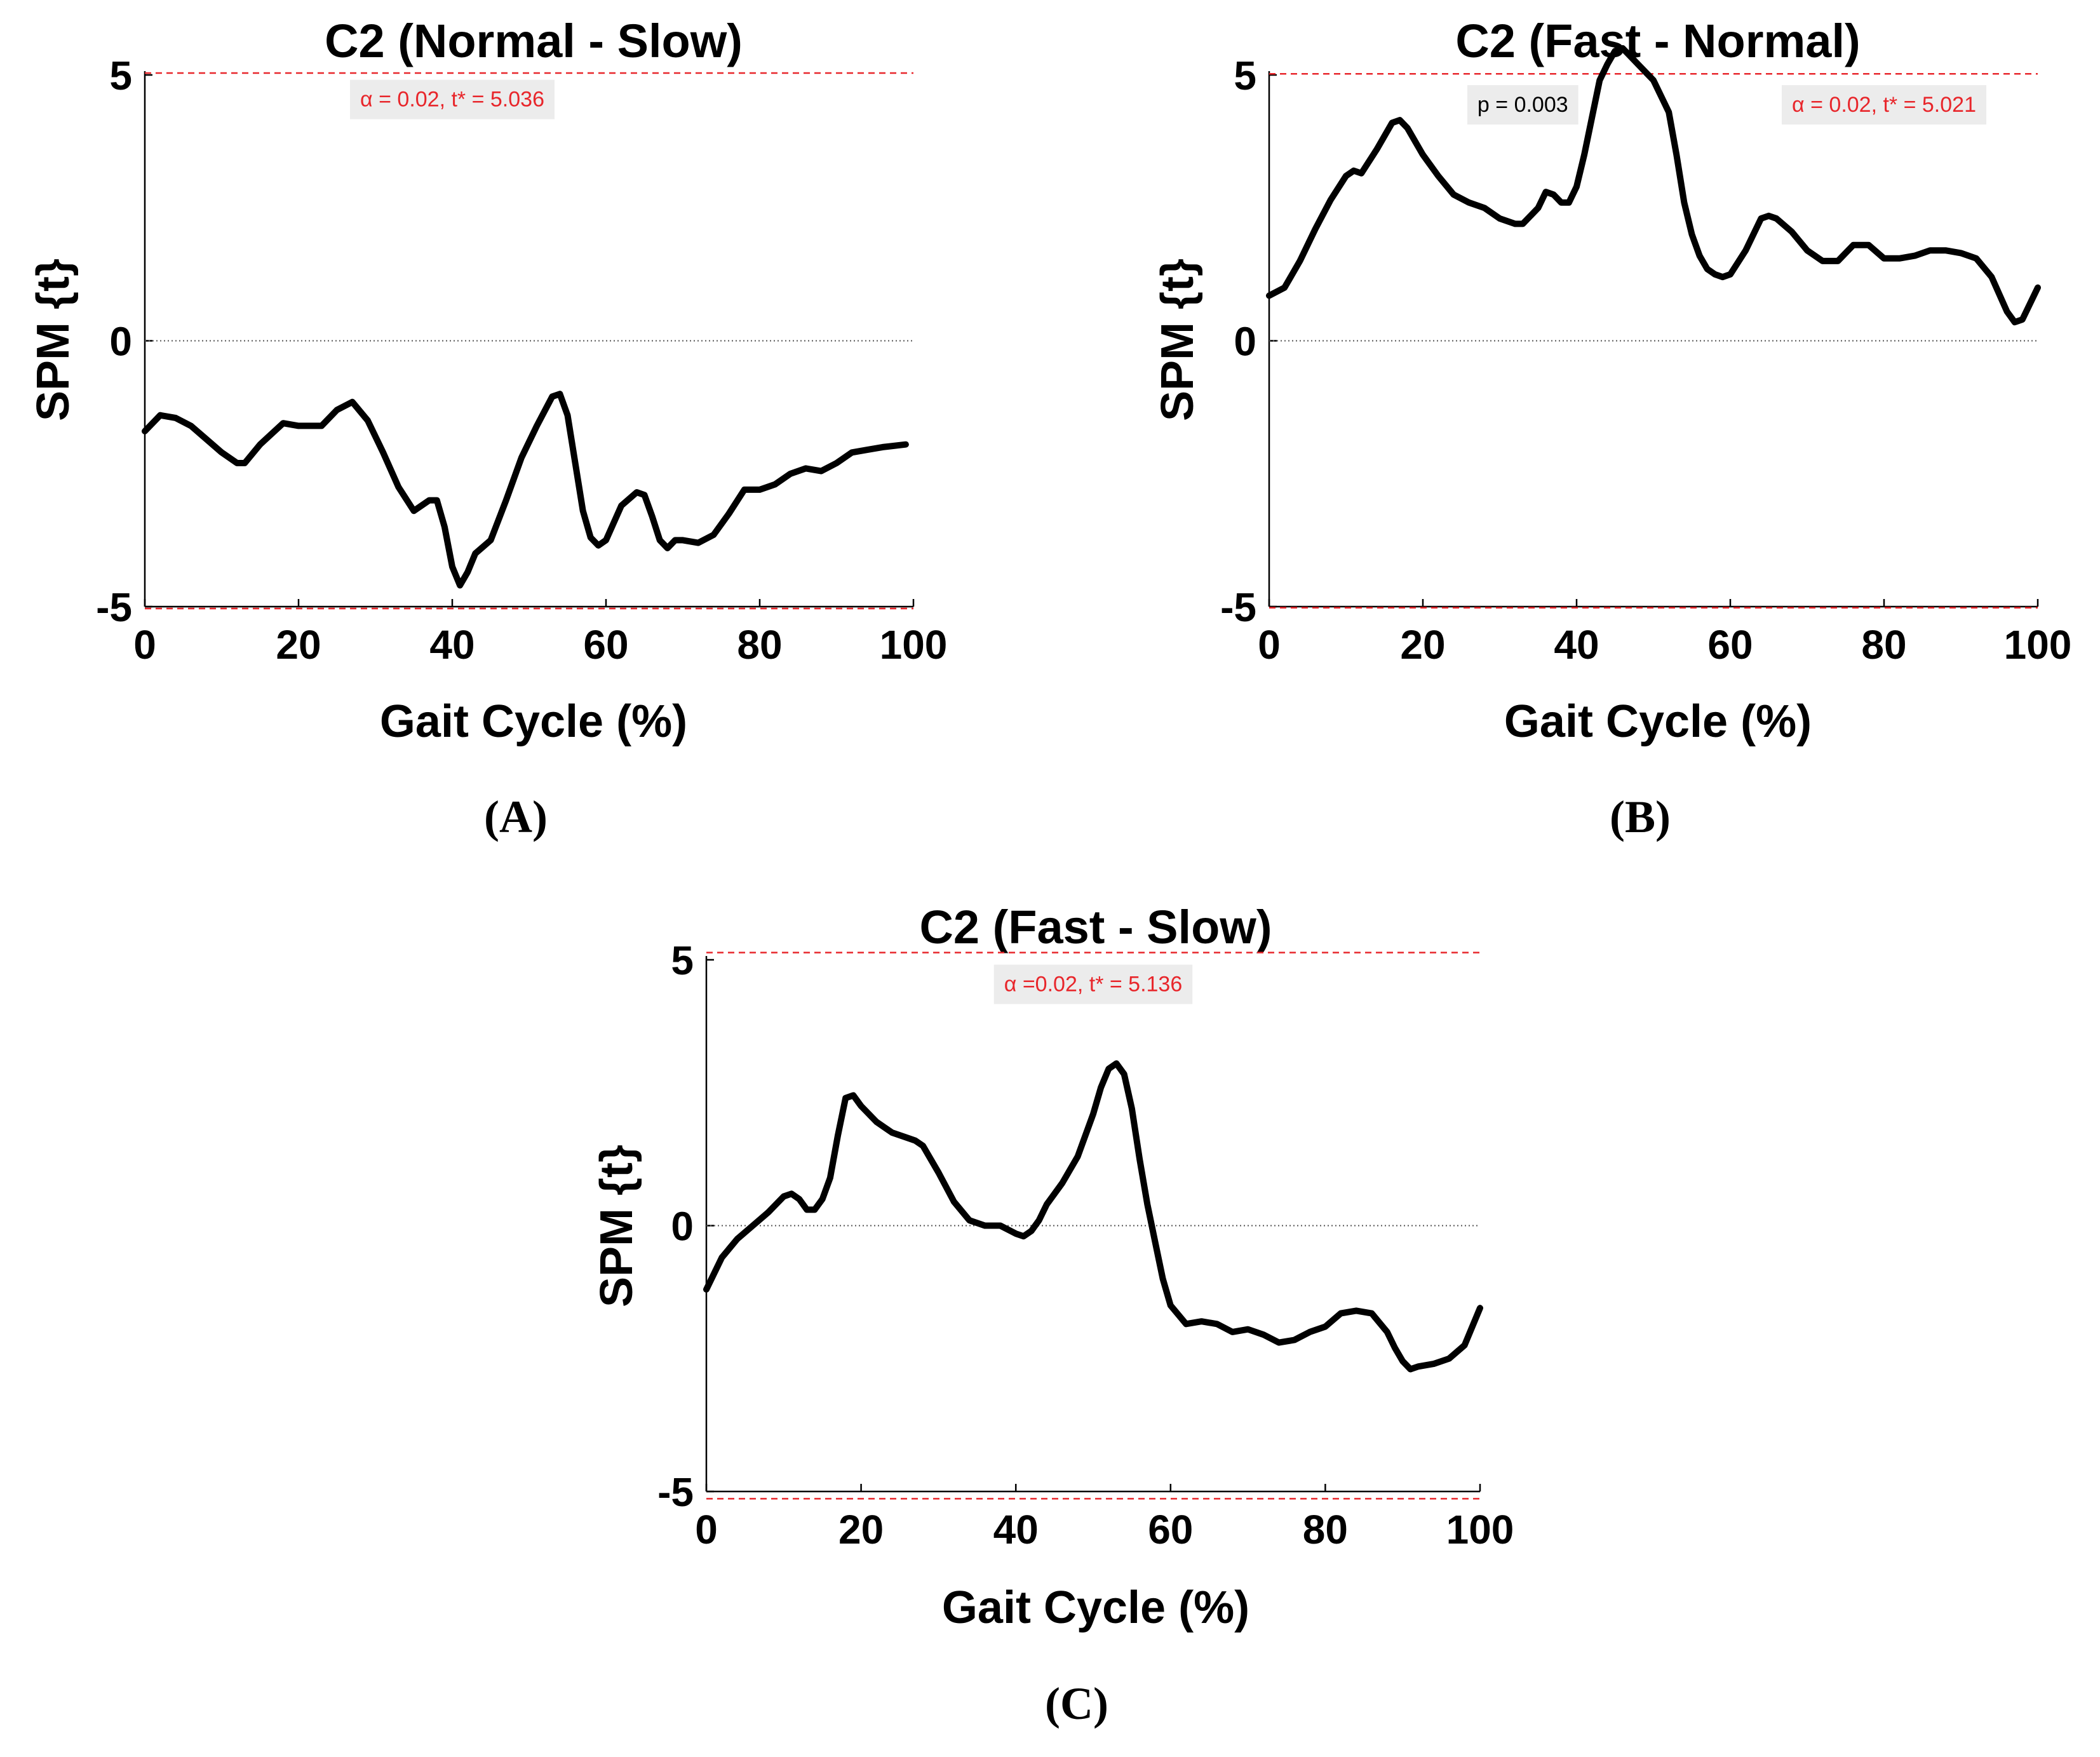  Describe the element at coordinates (298, 645) in the screenshot. I see `panel-a-x-tick-label: 20` at that location.